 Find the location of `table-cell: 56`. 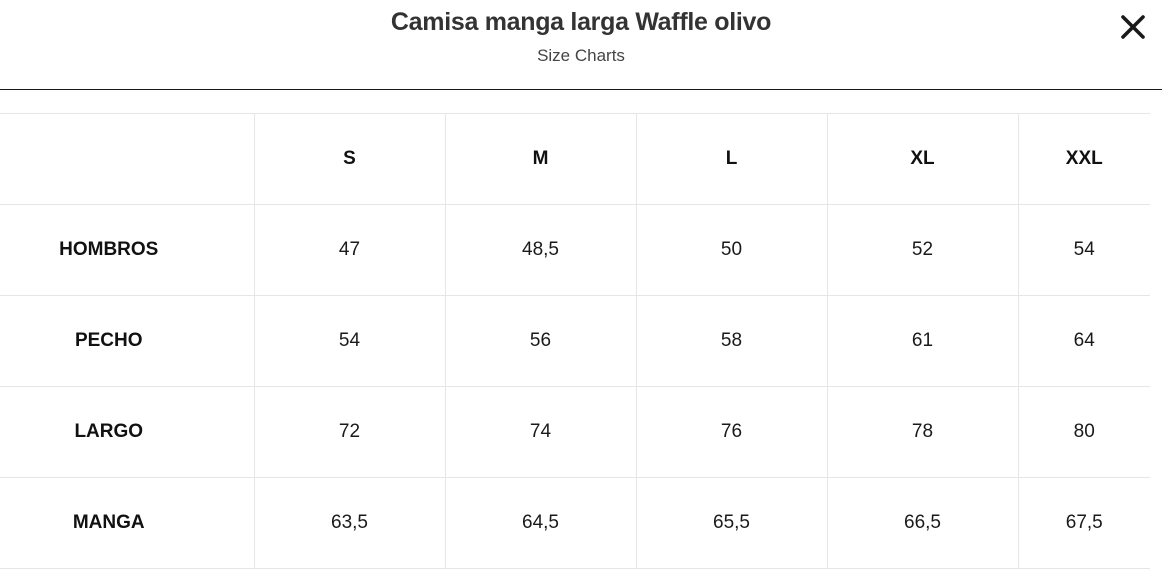

table-cell: 56 is located at coordinates (540, 341).